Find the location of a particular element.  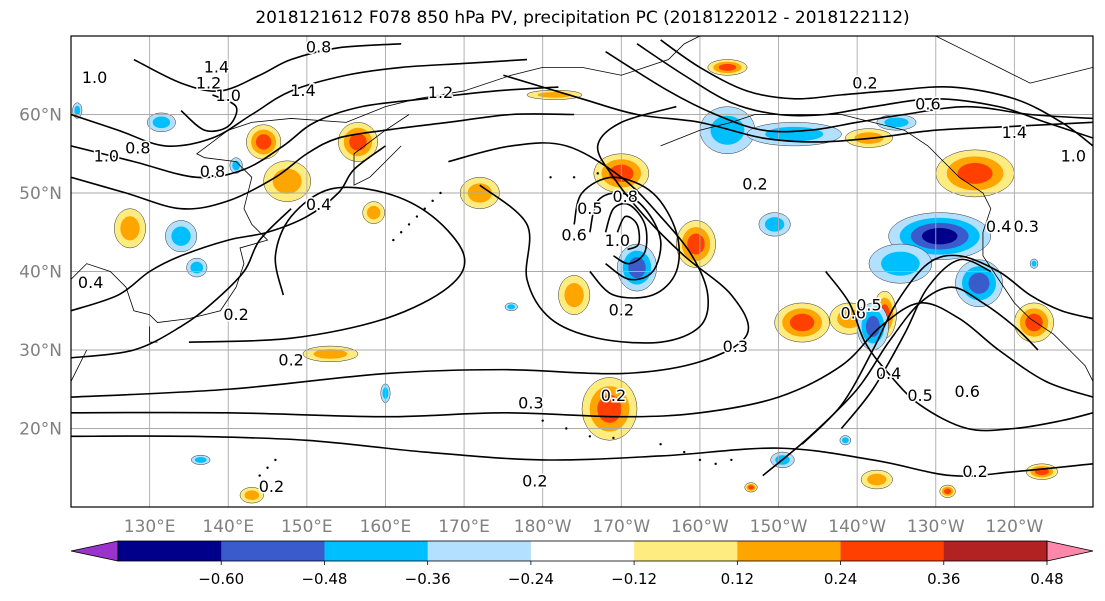

colorbar-tick-label-0: −0.60 is located at coordinates (221, 579).